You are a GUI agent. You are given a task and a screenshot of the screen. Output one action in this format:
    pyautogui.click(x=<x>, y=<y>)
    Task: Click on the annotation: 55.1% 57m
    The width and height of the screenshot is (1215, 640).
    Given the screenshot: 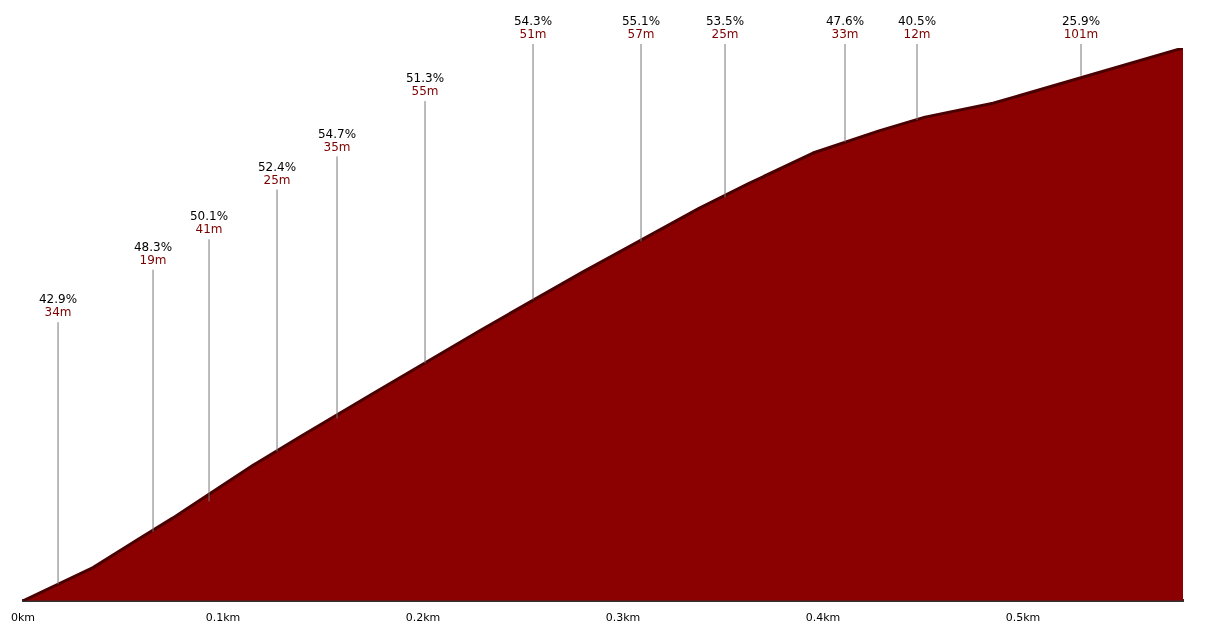 What is the action you would take?
    pyautogui.click(x=641, y=28)
    